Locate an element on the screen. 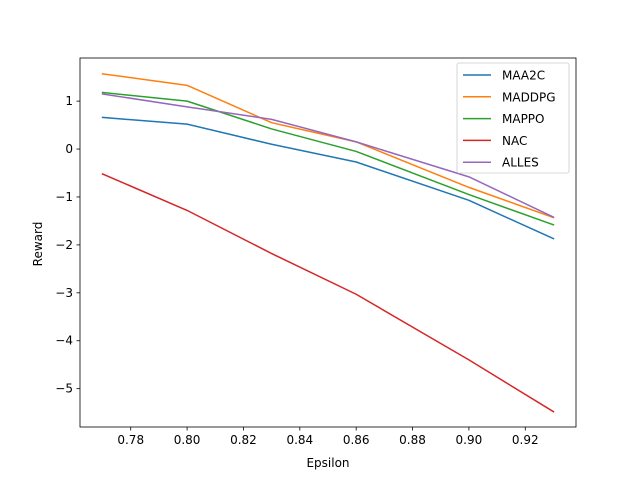  legend-box is located at coordinates (513, 118).